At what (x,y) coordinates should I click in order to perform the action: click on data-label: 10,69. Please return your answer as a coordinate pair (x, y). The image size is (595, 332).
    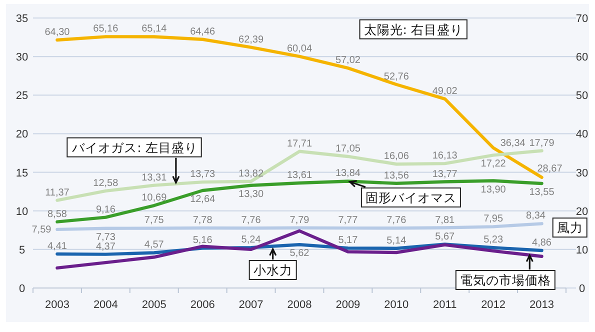
    Looking at the image, I should click on (155, 198).